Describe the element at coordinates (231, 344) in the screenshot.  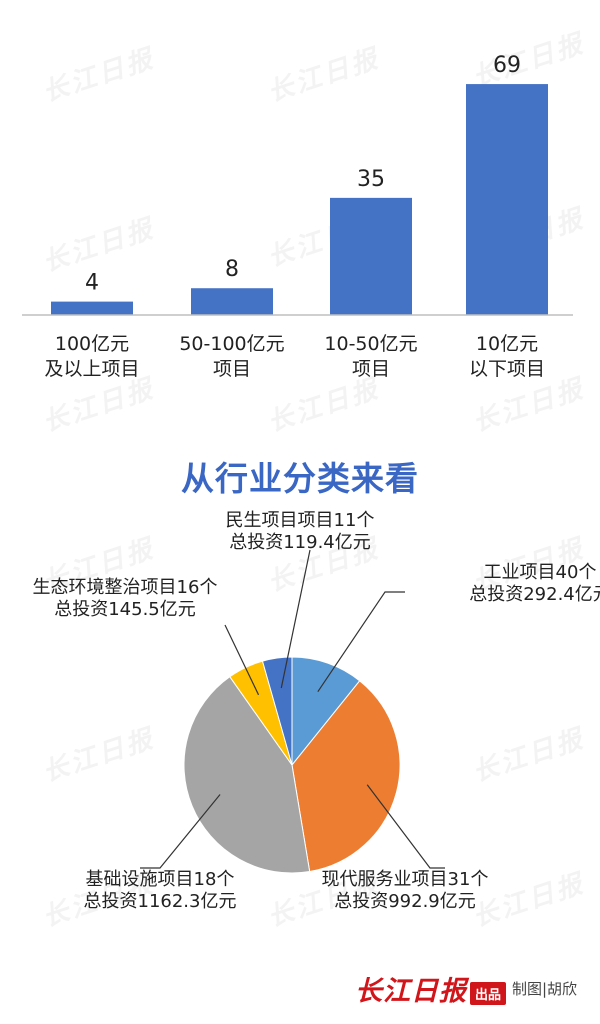
I see `bar-category-label: 50-100亿元` at that location.